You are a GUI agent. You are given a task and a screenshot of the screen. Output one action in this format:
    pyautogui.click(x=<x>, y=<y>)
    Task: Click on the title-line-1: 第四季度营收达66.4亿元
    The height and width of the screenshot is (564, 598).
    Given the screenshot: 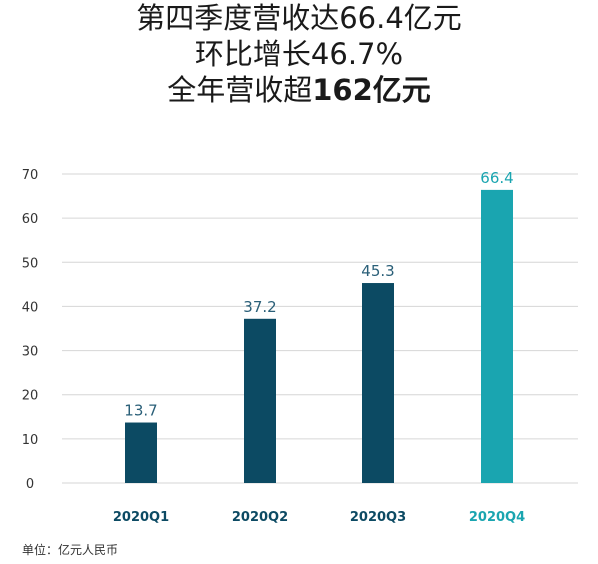 What is the action you would take?
    pyautogui.click(x=299, y=18)
    